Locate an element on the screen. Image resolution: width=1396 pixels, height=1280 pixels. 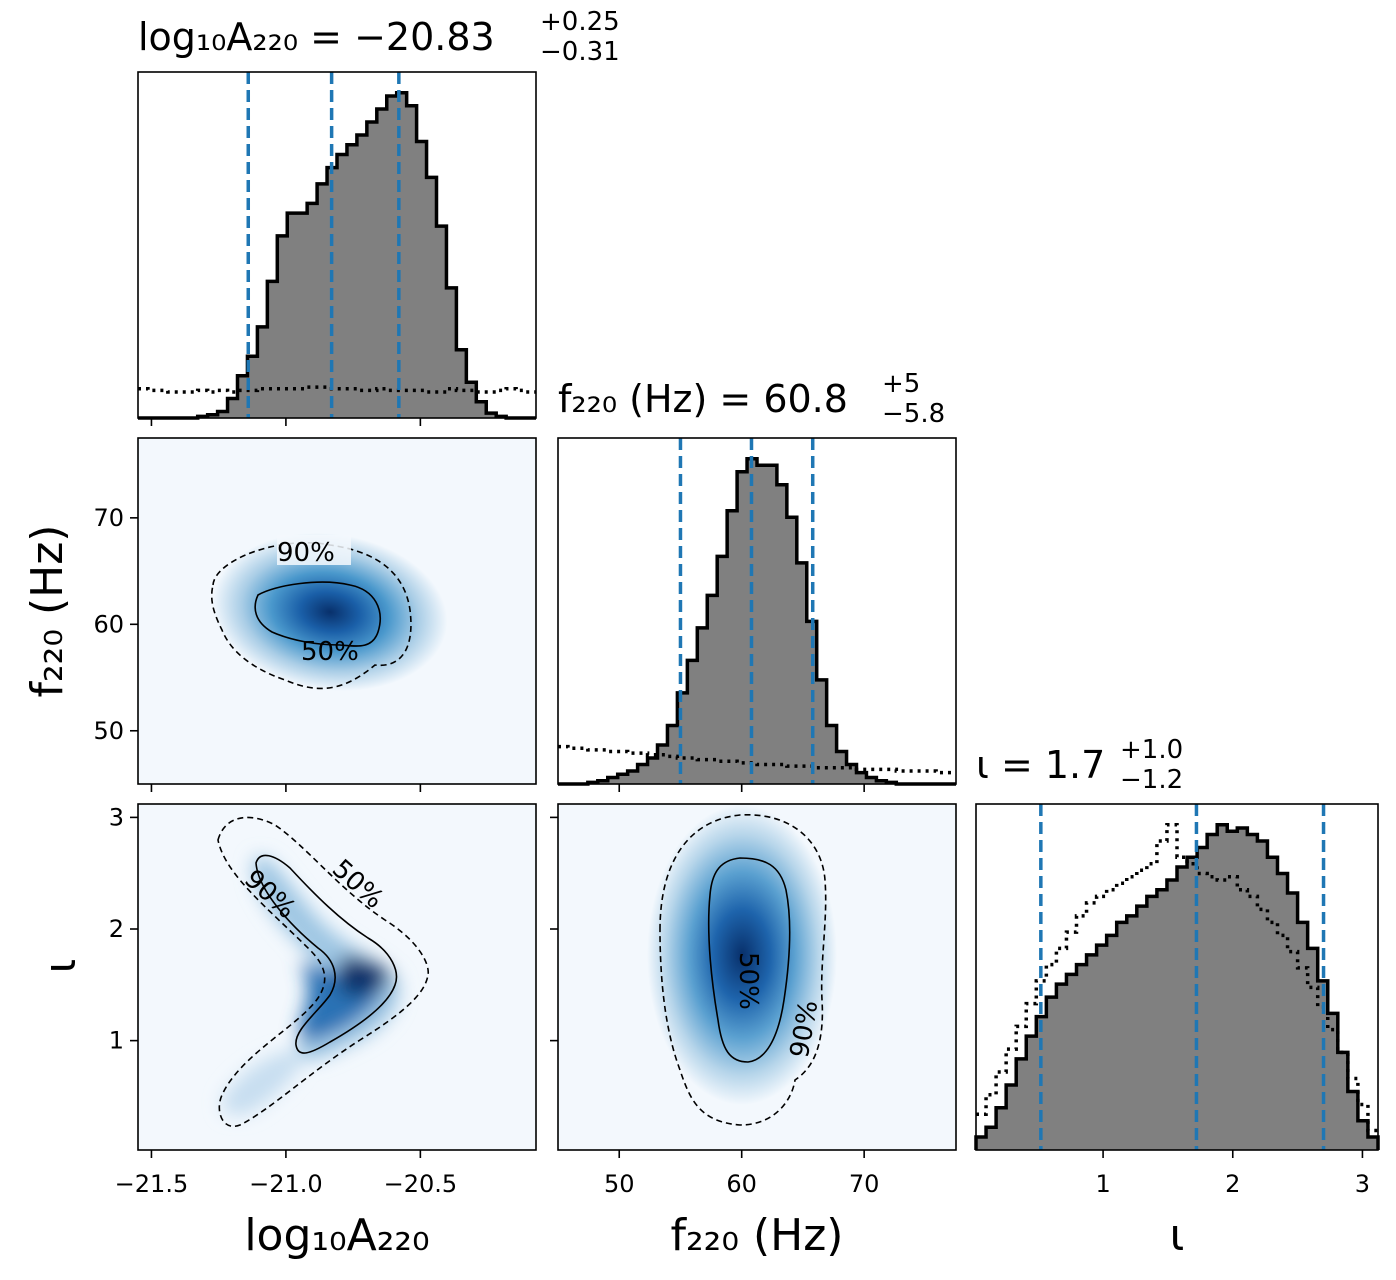
histogram-f220 is located at coordinates (757, 612).